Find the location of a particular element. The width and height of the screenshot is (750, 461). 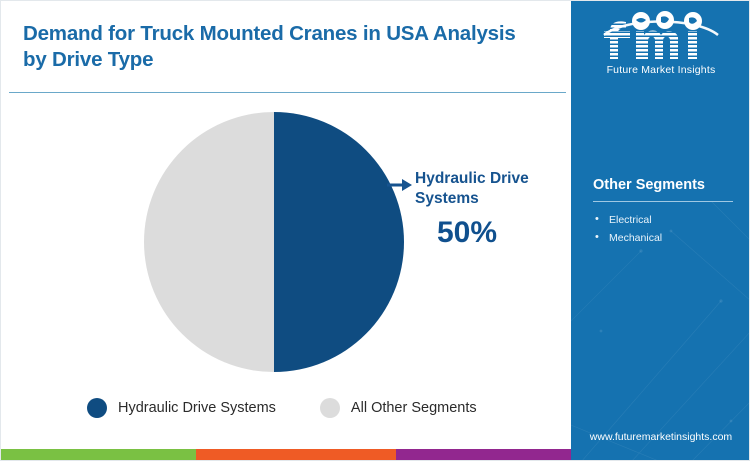

legend-label: Hydraulic Drive Systems is located at coordinates (197, 408).